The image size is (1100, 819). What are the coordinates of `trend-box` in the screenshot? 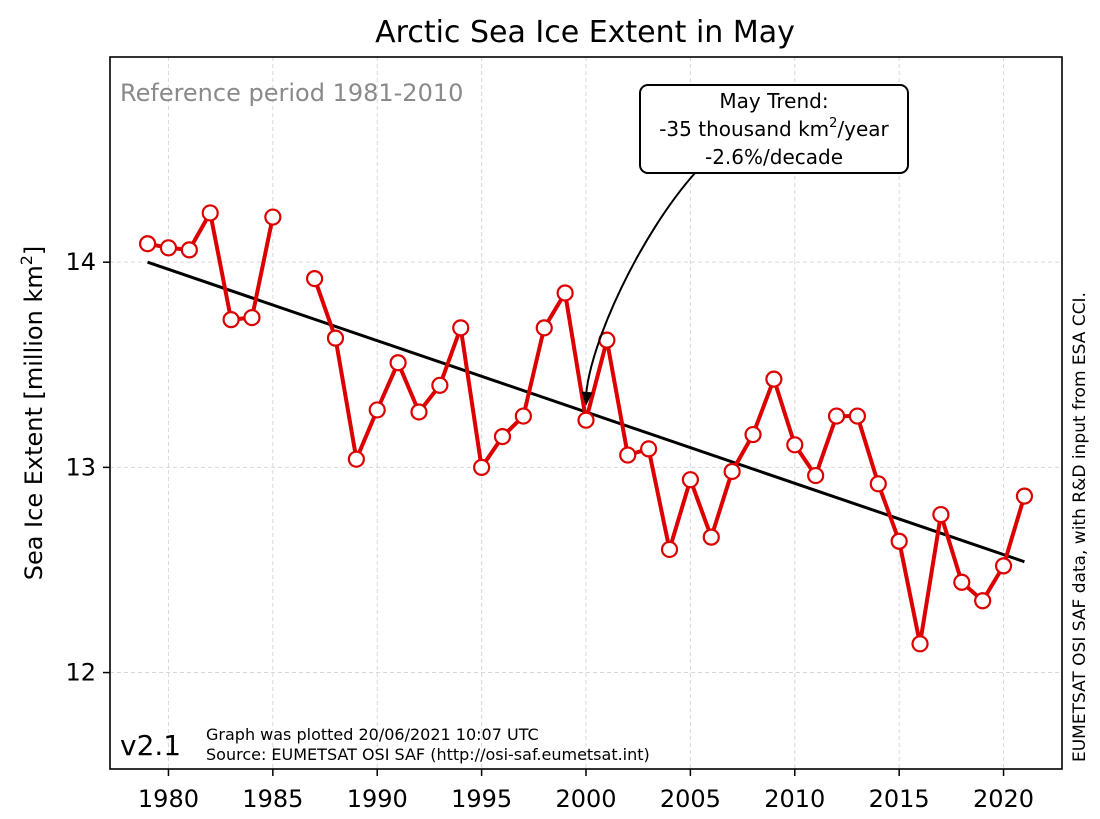 It's located at (774, 129).